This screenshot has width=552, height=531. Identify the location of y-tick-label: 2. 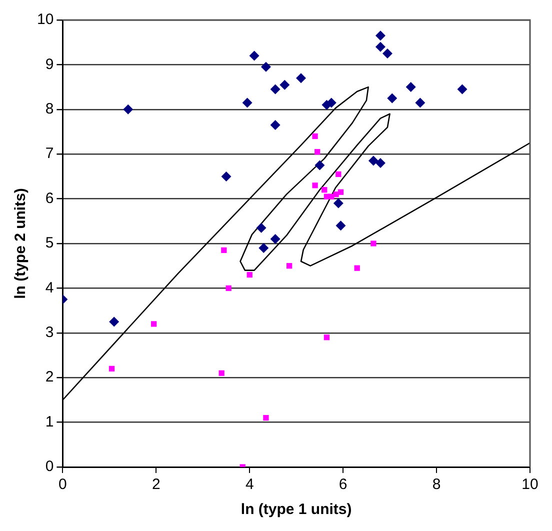
(49, 377).